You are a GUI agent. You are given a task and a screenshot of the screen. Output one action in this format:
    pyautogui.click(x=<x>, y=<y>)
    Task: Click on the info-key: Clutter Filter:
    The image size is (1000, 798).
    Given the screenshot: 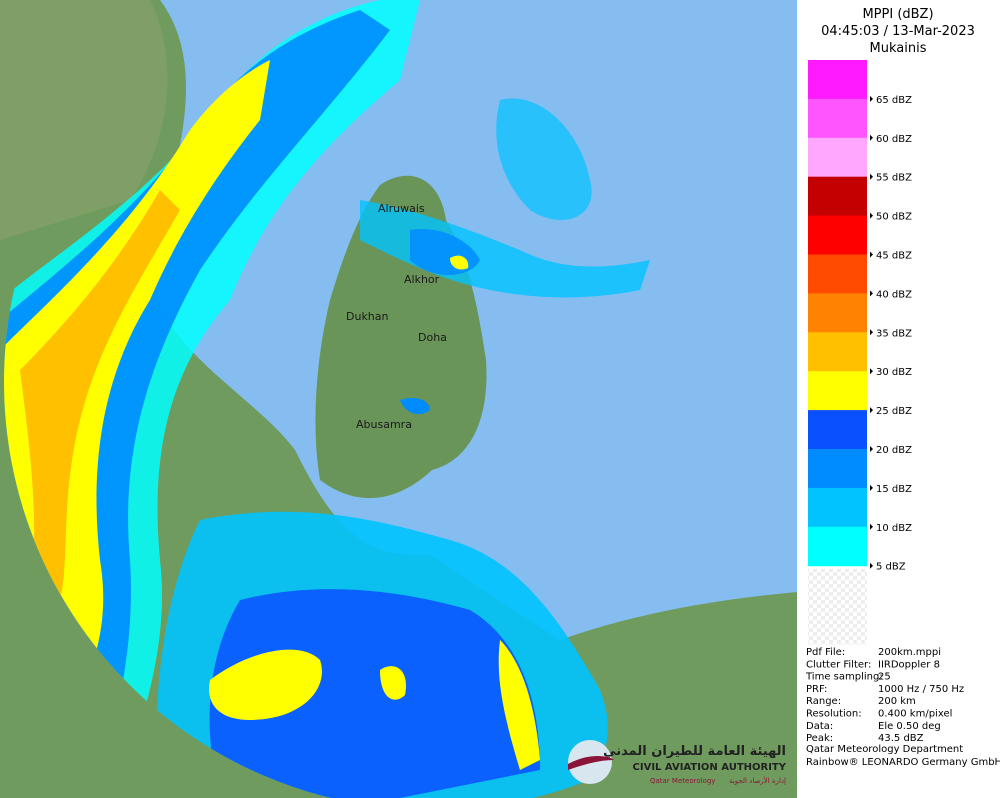 What is the action you would take?
    pyautogui.click(x=838, y=664)
    